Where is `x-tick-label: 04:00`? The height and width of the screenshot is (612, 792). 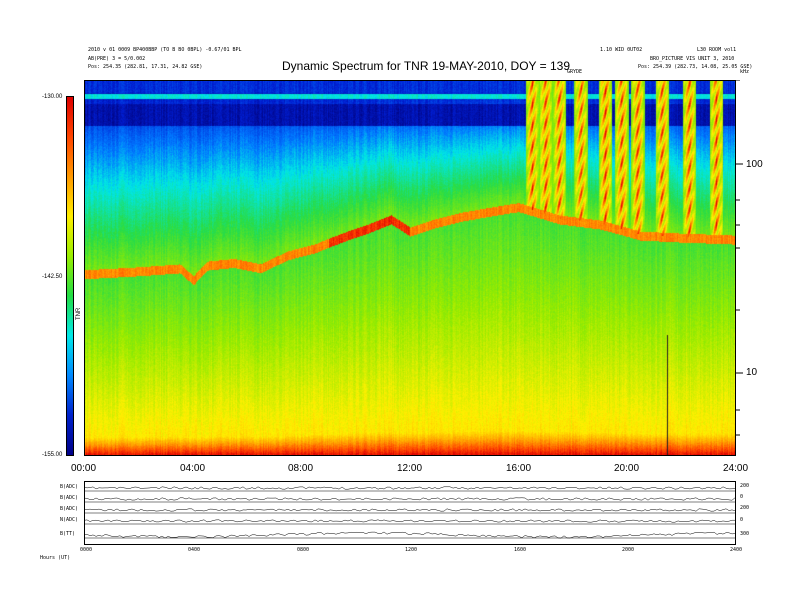 x-tick-label: 04:00 is located at coordinates (193, 468).